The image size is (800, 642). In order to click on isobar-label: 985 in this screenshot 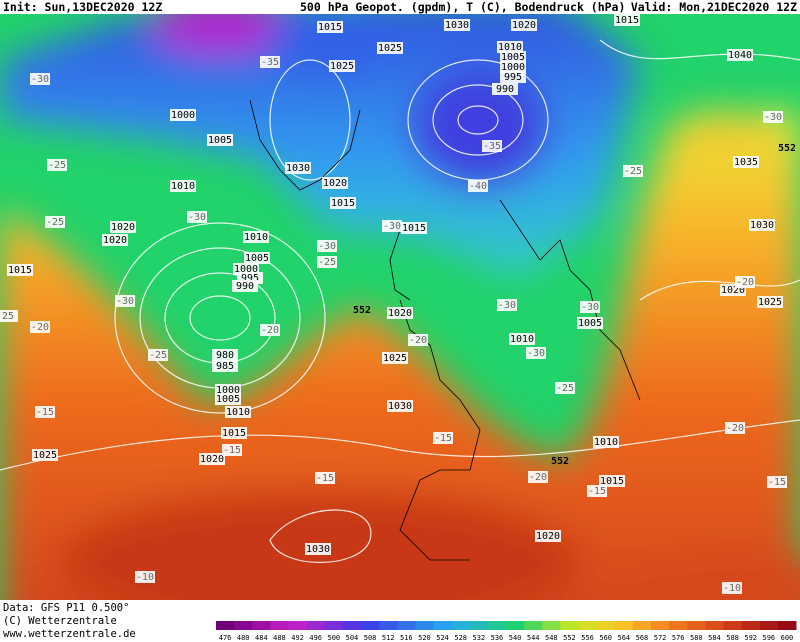, I will do `click(225, 366)`.